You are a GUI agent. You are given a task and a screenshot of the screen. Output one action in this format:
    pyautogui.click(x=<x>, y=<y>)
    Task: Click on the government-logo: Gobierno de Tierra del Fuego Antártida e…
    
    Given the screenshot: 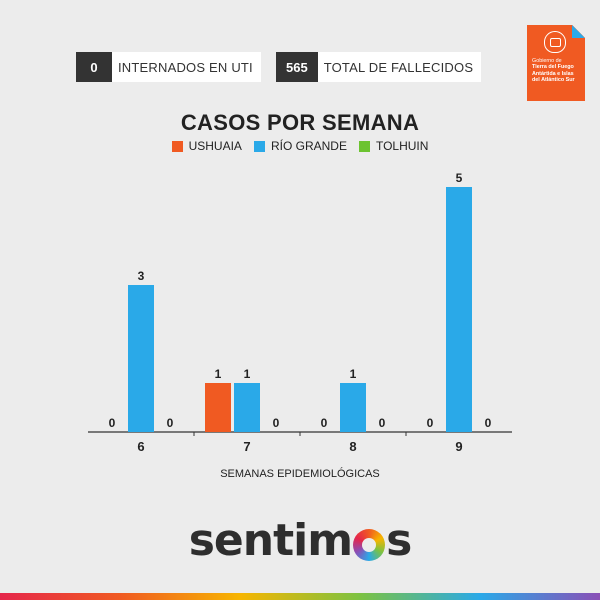 What is the action you would take?
    pyautogui.click(x=556, y=63)
    